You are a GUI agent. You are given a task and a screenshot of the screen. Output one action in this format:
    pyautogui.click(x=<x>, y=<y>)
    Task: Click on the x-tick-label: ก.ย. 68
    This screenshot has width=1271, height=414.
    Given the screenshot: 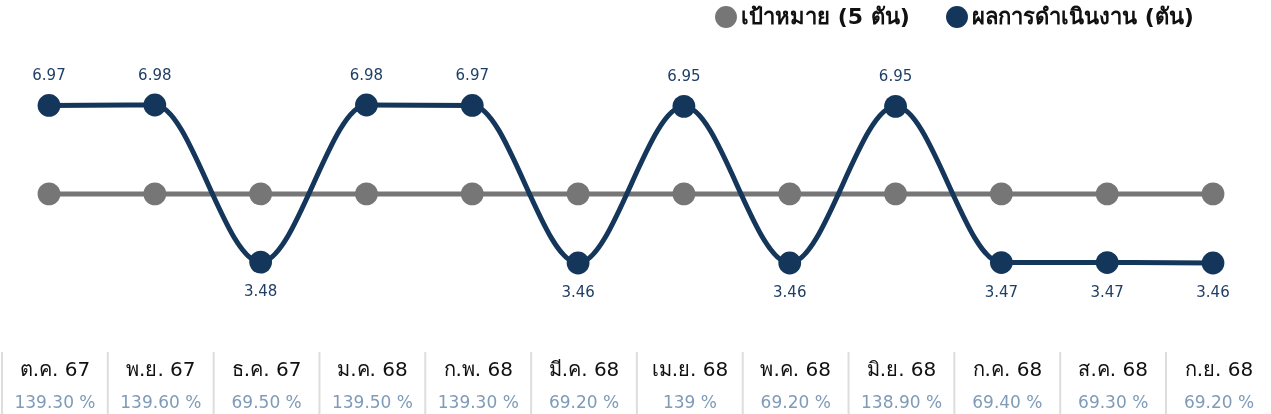 What is the action you would take?
    pyautogui.click(x=1219, y=369)
    